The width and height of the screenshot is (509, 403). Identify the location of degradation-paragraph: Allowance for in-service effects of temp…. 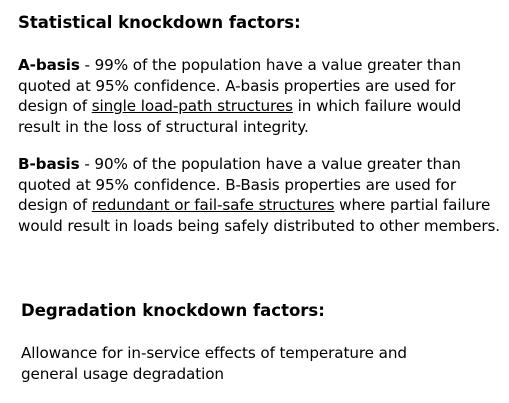
(214, 363).